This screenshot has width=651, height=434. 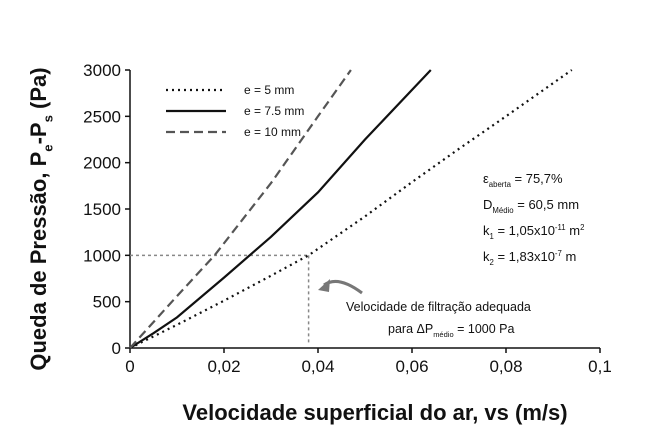 I want to click on callout-line: Velocidade de filtração adequada, so click(x=438, y=307).